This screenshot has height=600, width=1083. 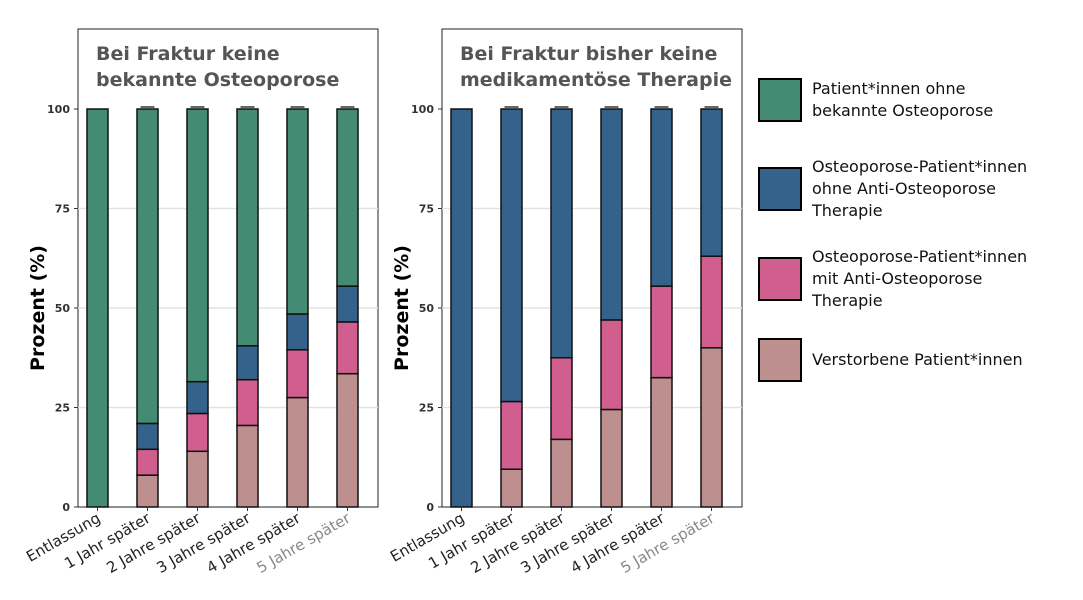 I want to click on legend-item-no-osteoporosis: Patient*innen ohne bekannte Osteoporose, so click(x=875, y=100).